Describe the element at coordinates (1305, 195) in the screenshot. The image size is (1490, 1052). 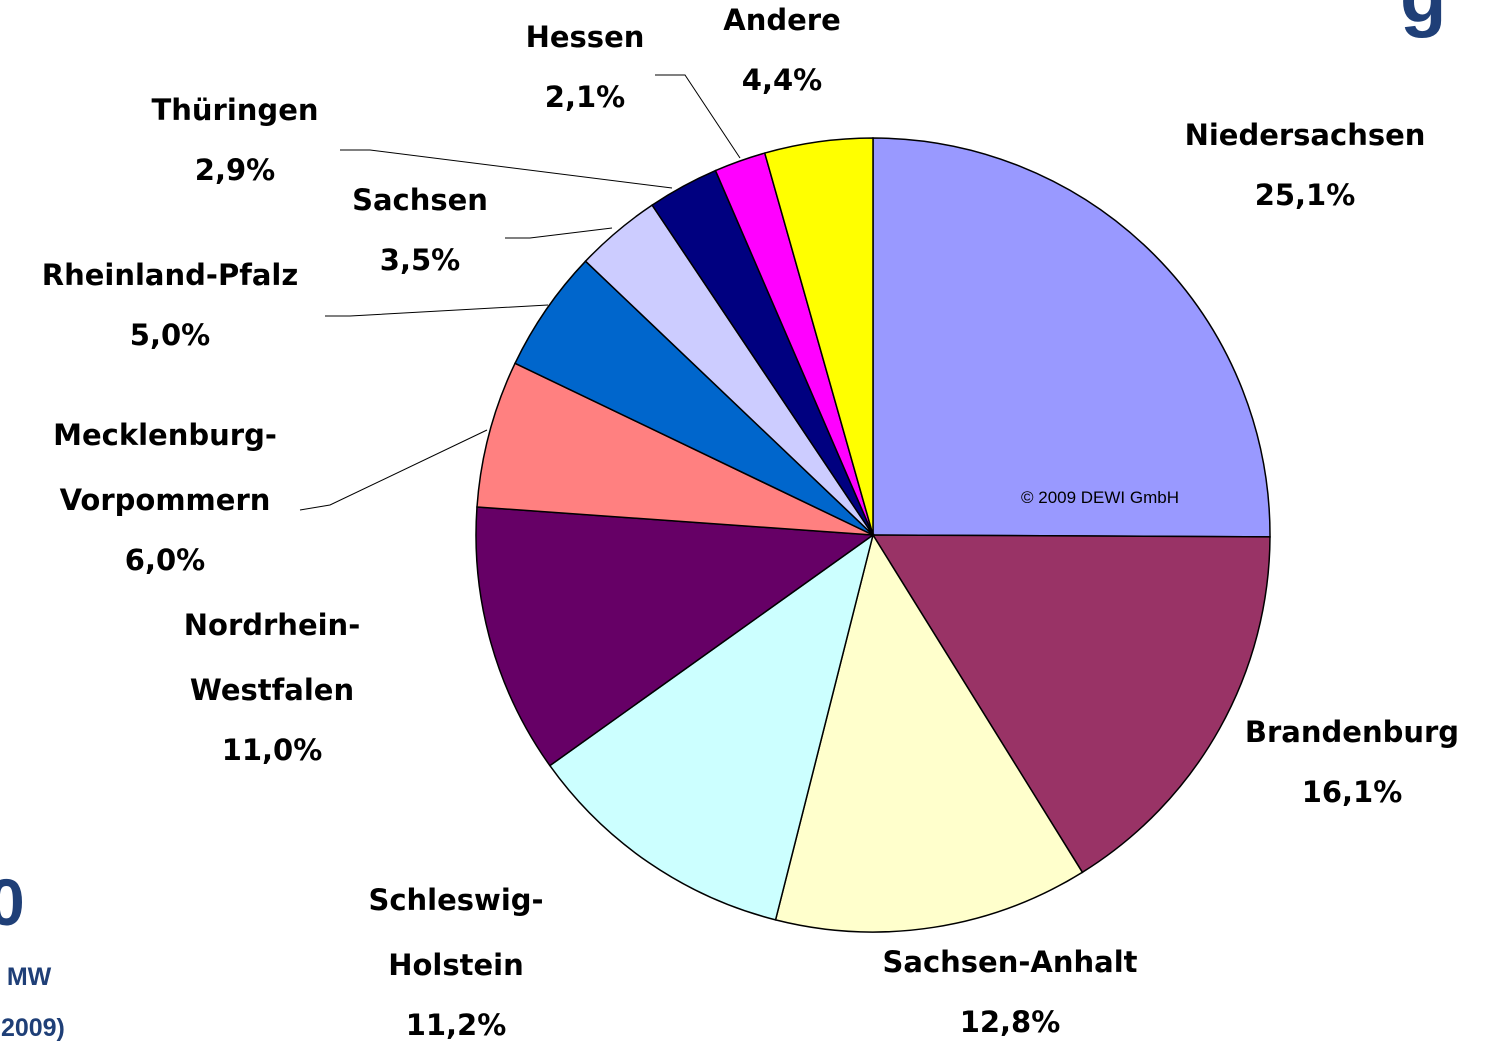
I see `value-label: 25,1%` at that location.